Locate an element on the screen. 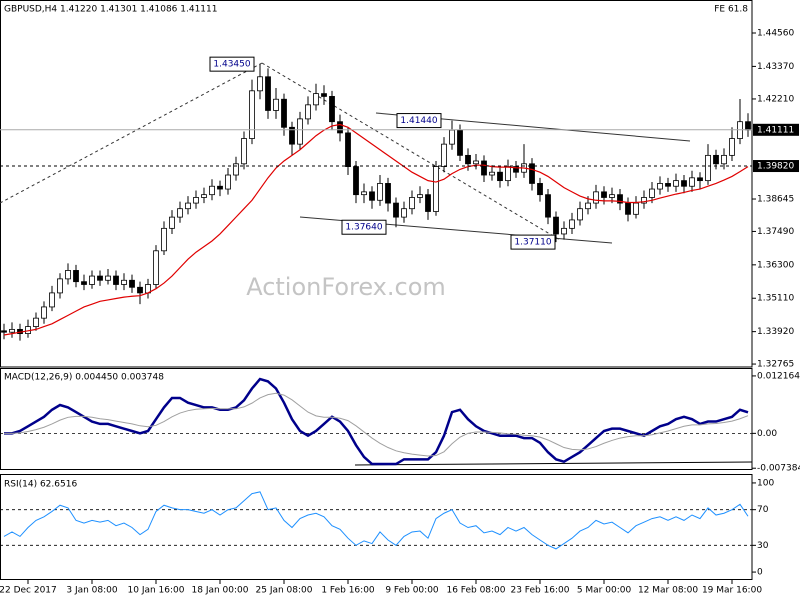 The image size is (800, 600). x-tick-label: 3 Jan 08:00 is located at coordinates (92, 591).